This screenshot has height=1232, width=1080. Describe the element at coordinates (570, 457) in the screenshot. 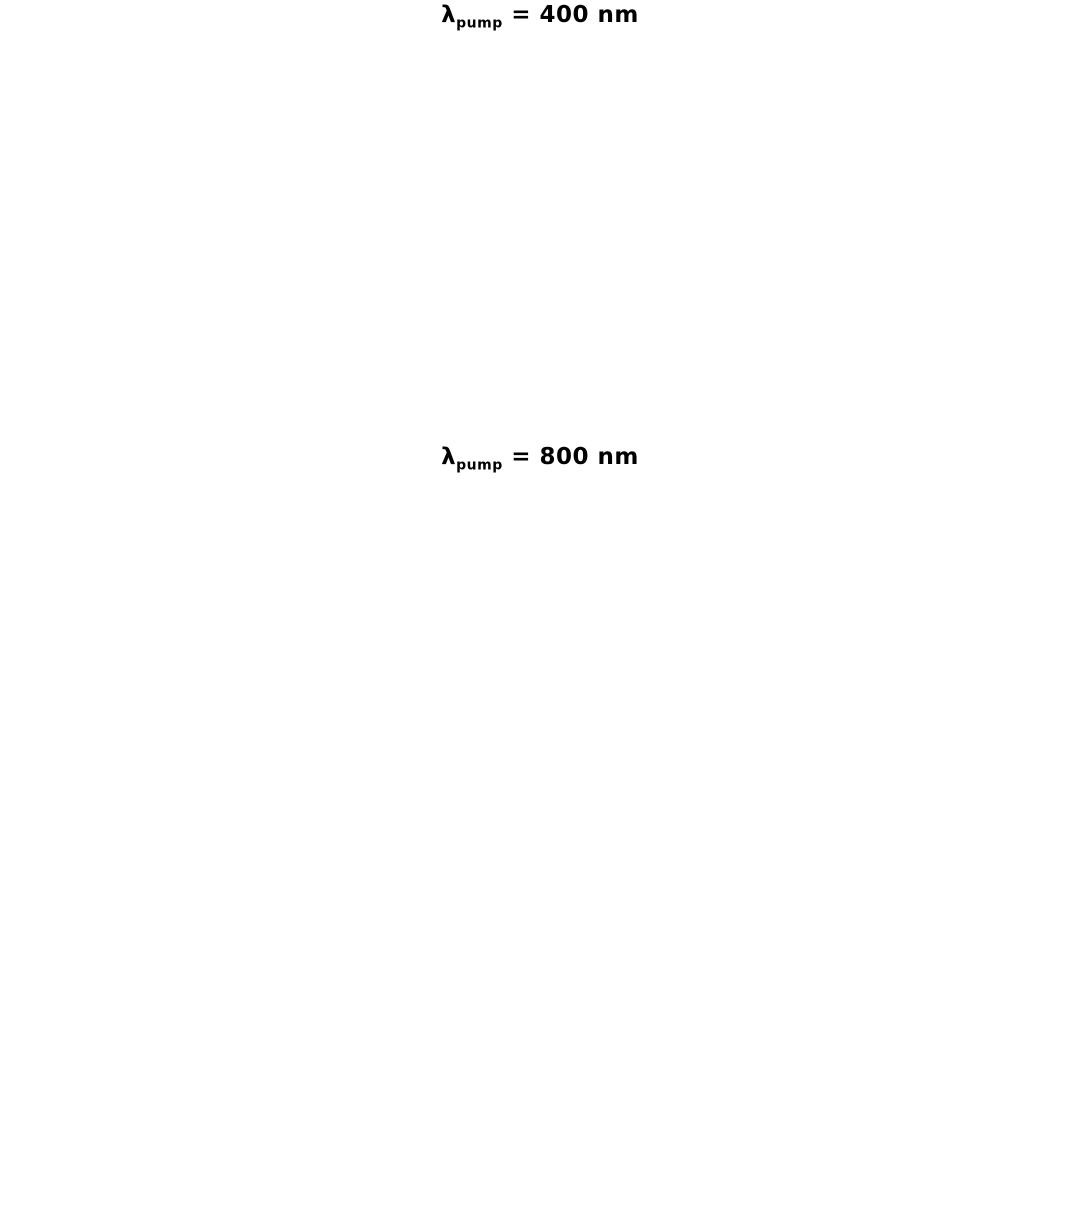

I see `row-title-800nm-text: = 800 nm` at that location.